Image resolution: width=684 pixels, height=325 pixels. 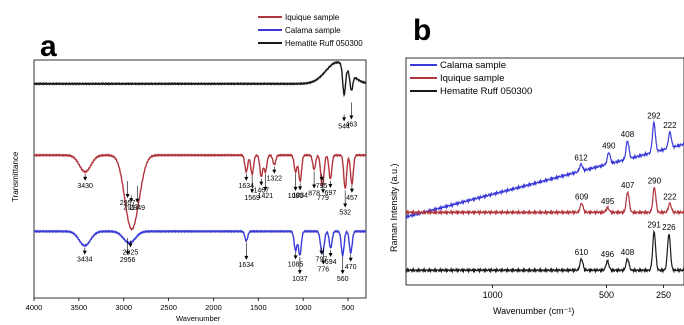 I want to click on panel-a-annotation-label: 878, so click(x=314, y=193).